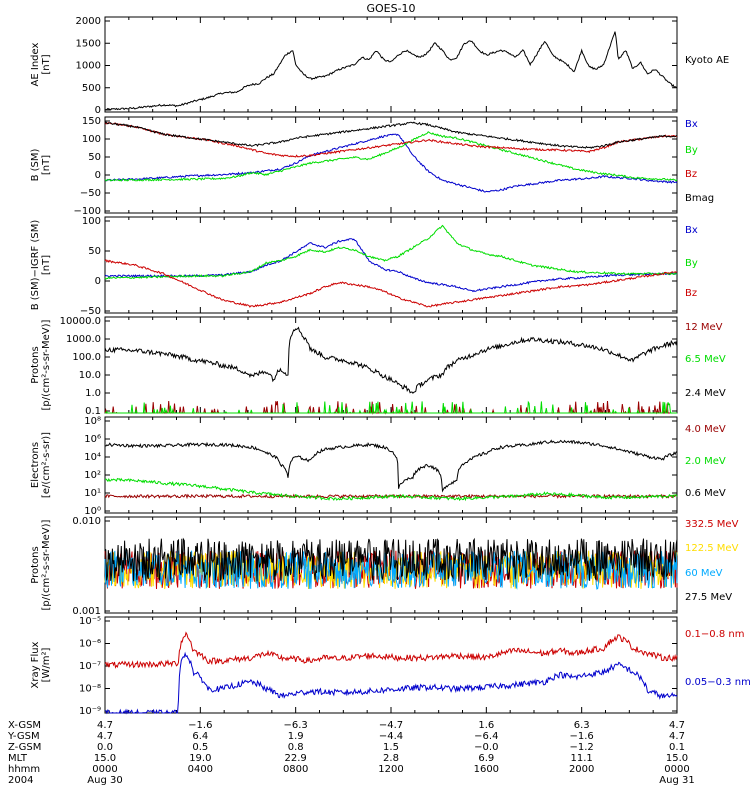 This screenshot has height=800, width=750. What do you see at coordinates (98, 175) in the screenshot?
I see `y-tick-label: 0` at bounding box center [98, 175].